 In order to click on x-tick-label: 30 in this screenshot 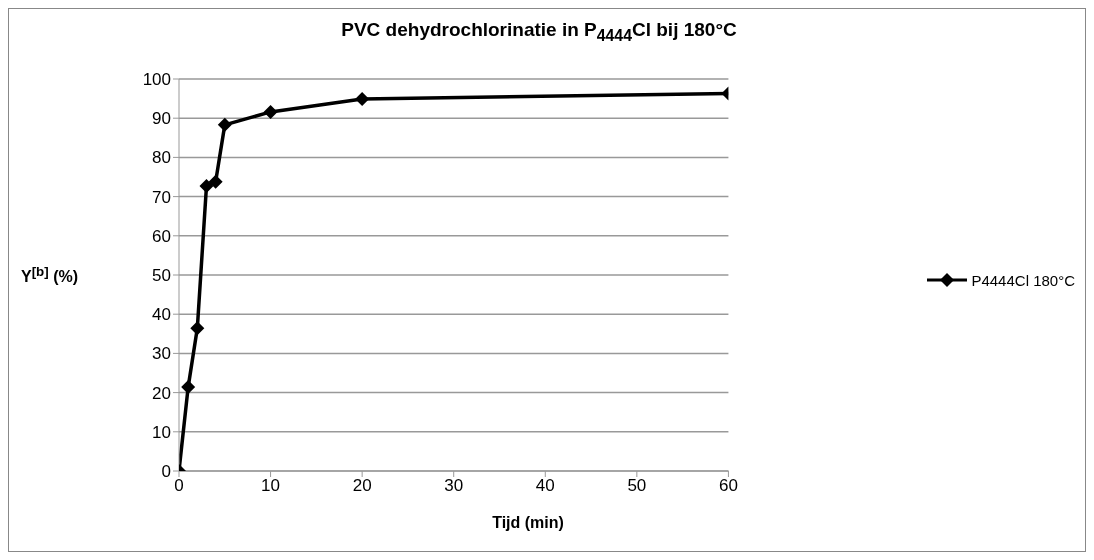, I will do `click(454, 486)`.